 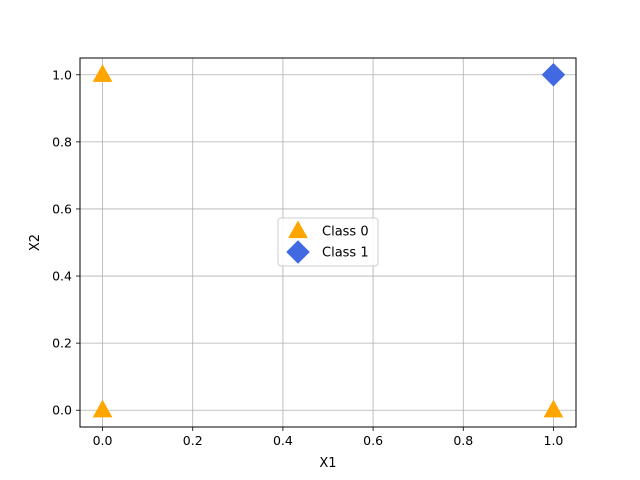 I want to click on x-tick-label: 0.0, so click(x=103, y=440).